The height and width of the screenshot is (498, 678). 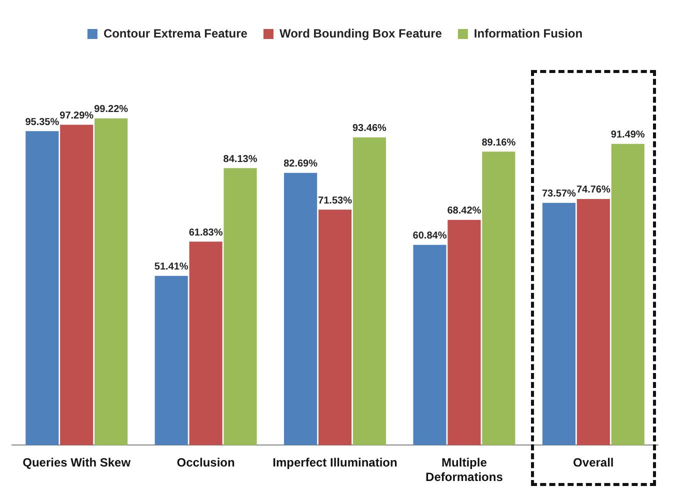 I want to click on data-label: 91.49%, so click(x=627, y=135).